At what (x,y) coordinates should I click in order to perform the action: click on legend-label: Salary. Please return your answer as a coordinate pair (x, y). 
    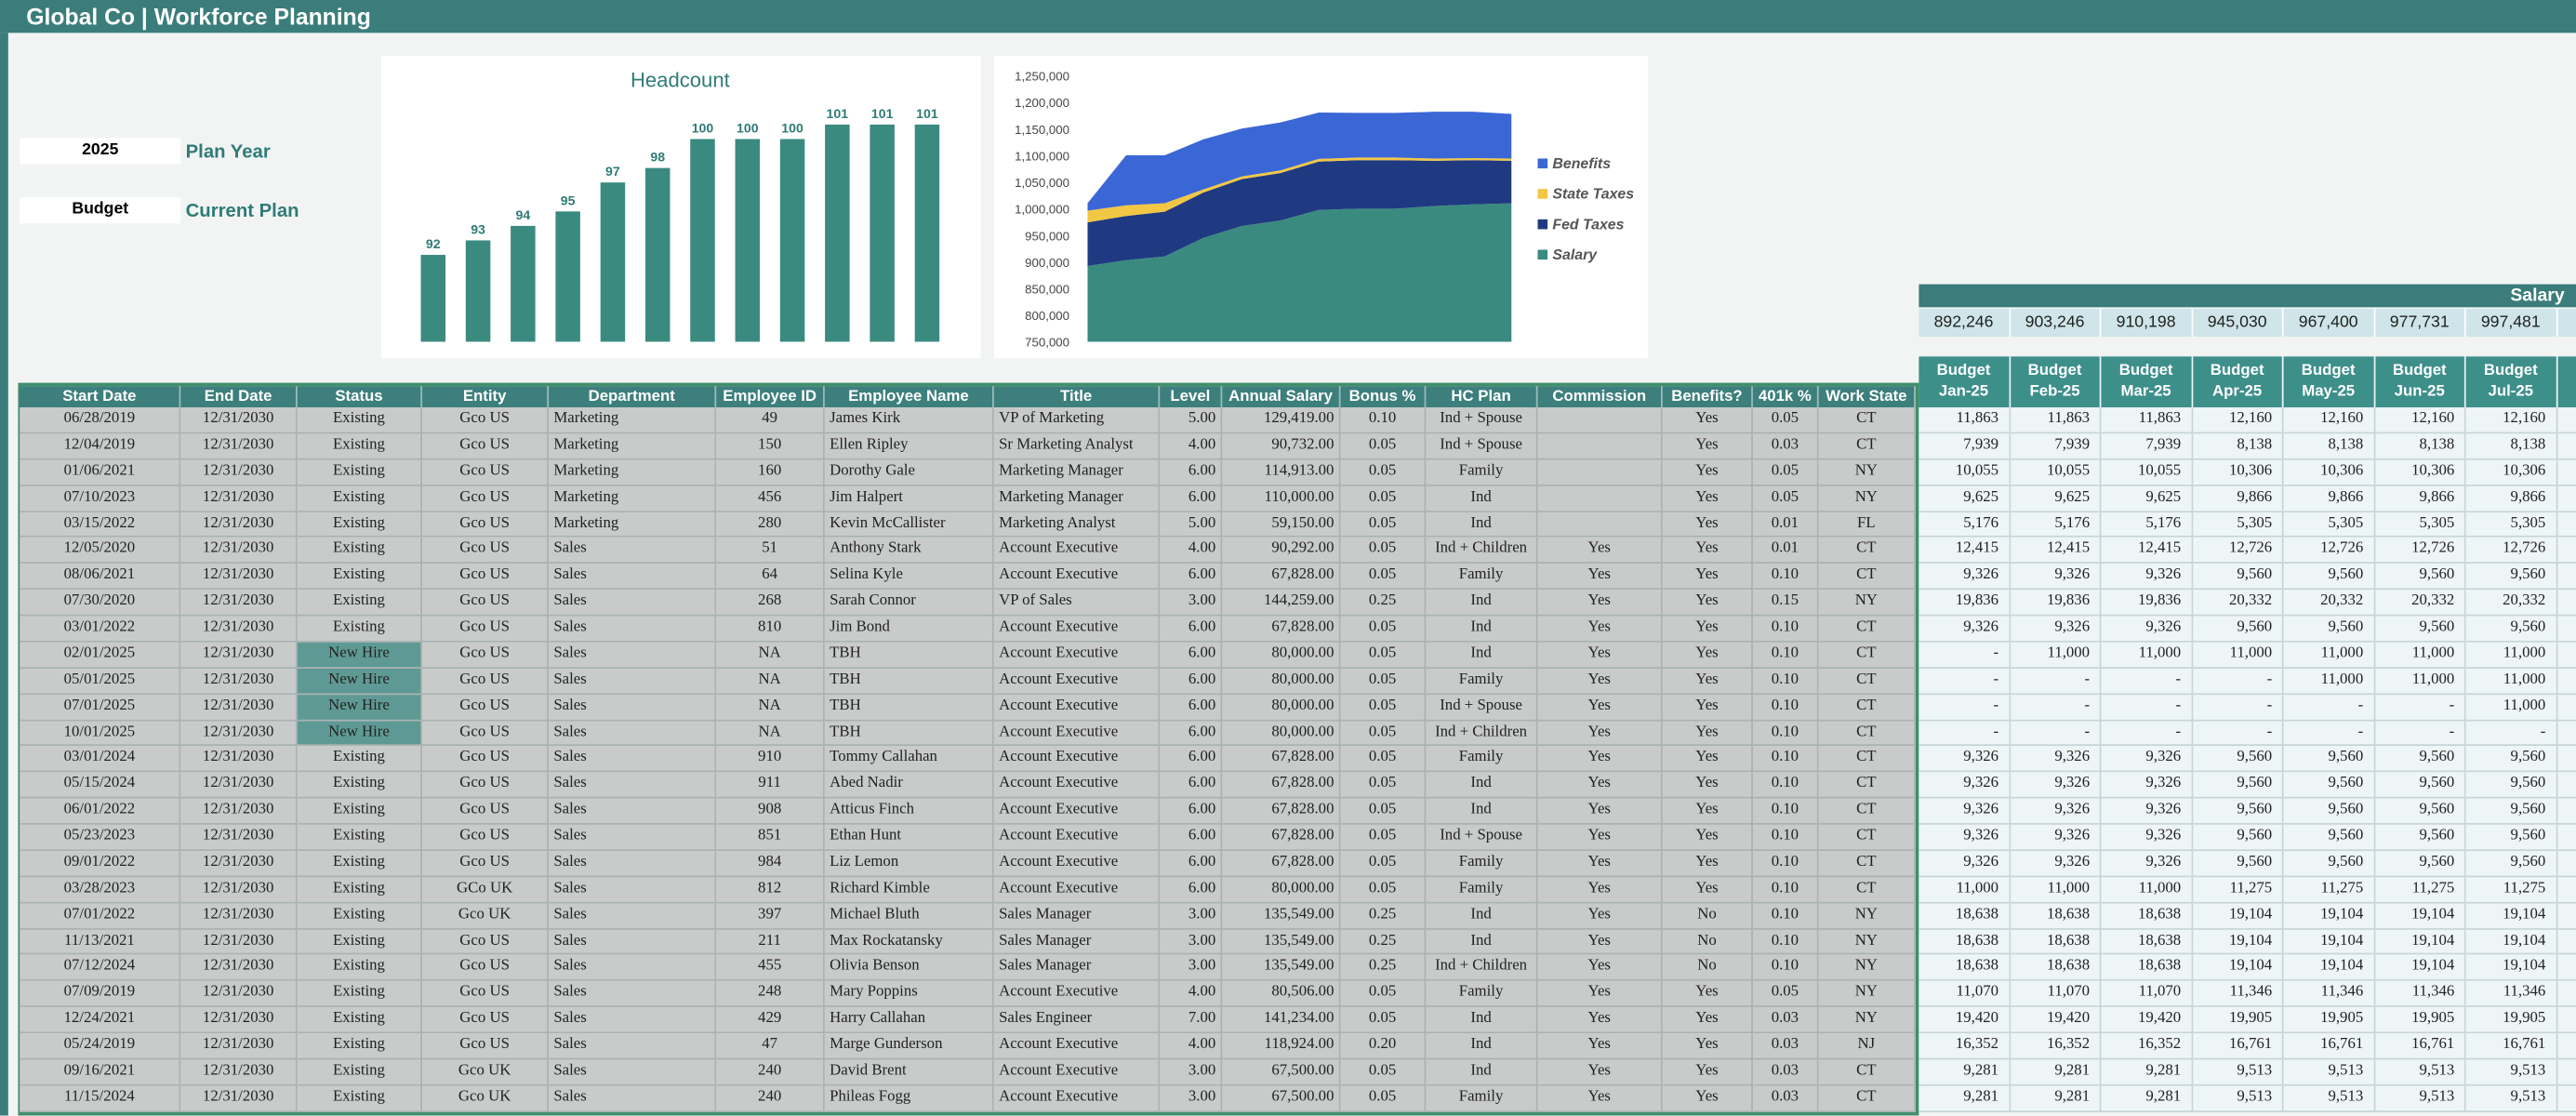
    Looking at the image, I should click on (1575, 255).